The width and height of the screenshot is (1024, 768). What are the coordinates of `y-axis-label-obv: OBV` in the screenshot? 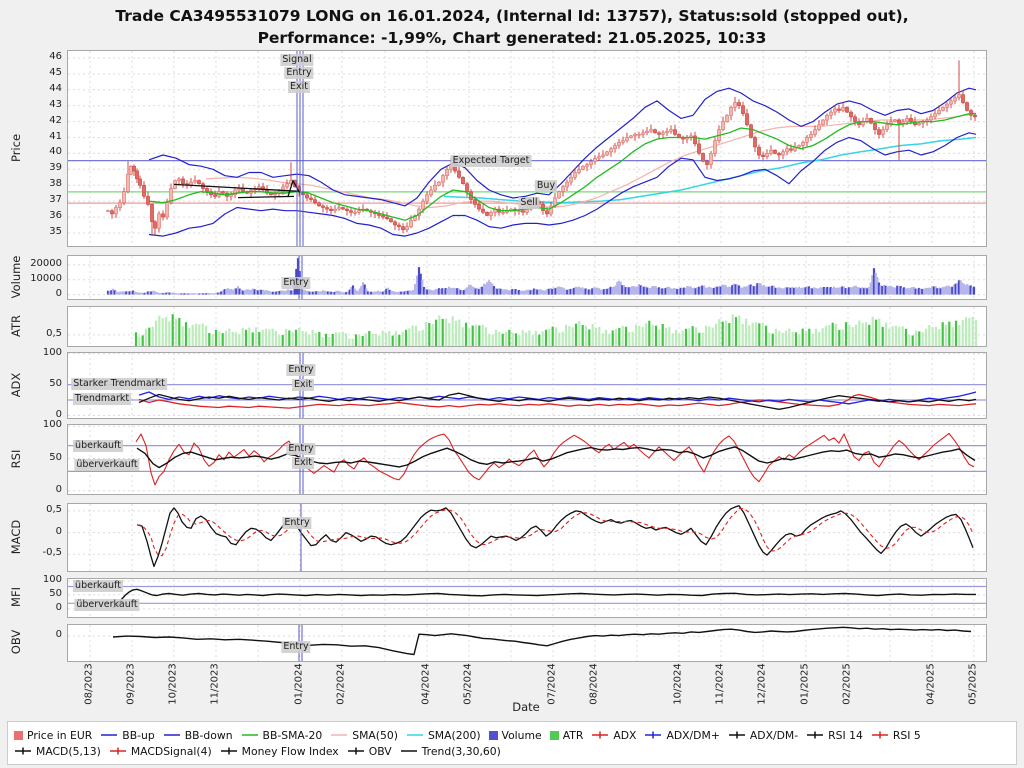 It's located at (16, 642).